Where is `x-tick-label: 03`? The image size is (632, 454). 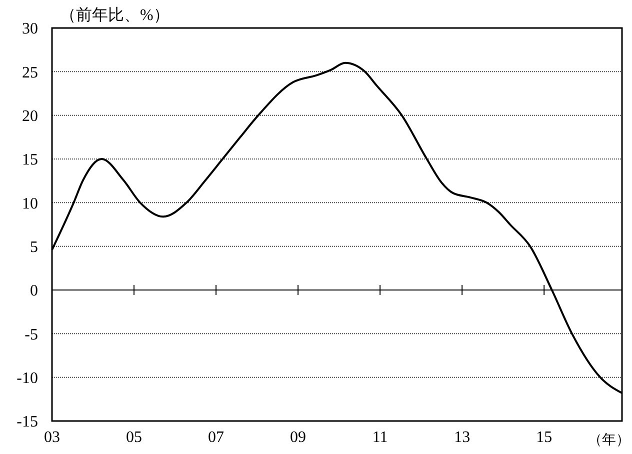 x-tick-label: 03 is located at coordinates (52, 437).